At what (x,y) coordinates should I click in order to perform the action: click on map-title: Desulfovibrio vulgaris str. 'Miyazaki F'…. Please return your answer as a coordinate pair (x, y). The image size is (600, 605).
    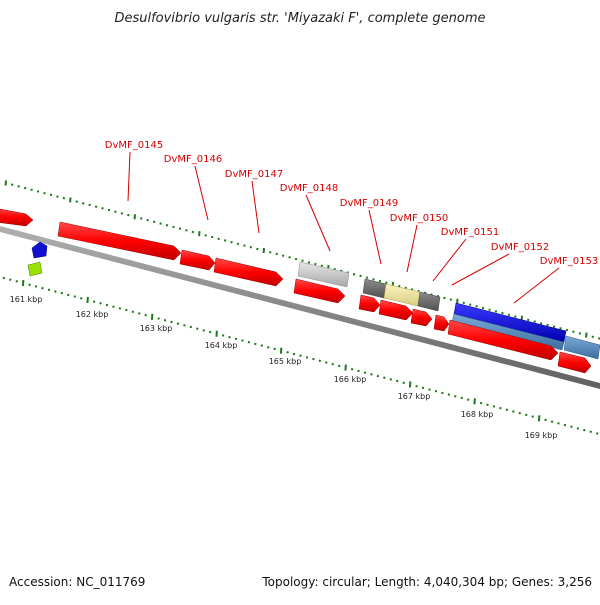
    Looking at the image, I should click on (299, 18).